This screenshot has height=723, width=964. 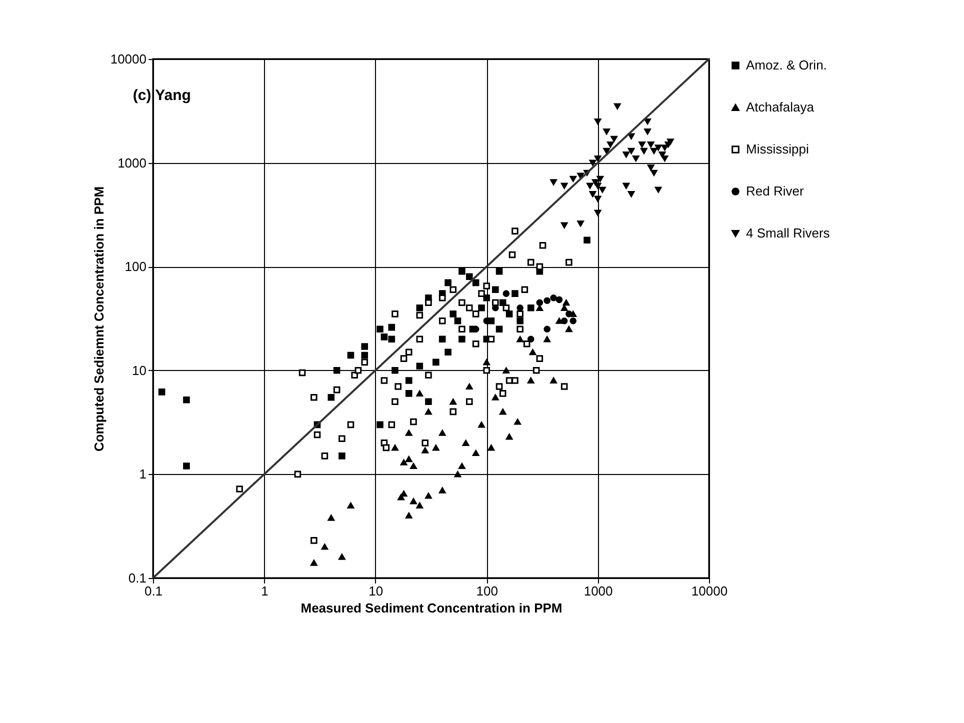 I want to click on legend-label: Red River, so click(x=775, y=191).